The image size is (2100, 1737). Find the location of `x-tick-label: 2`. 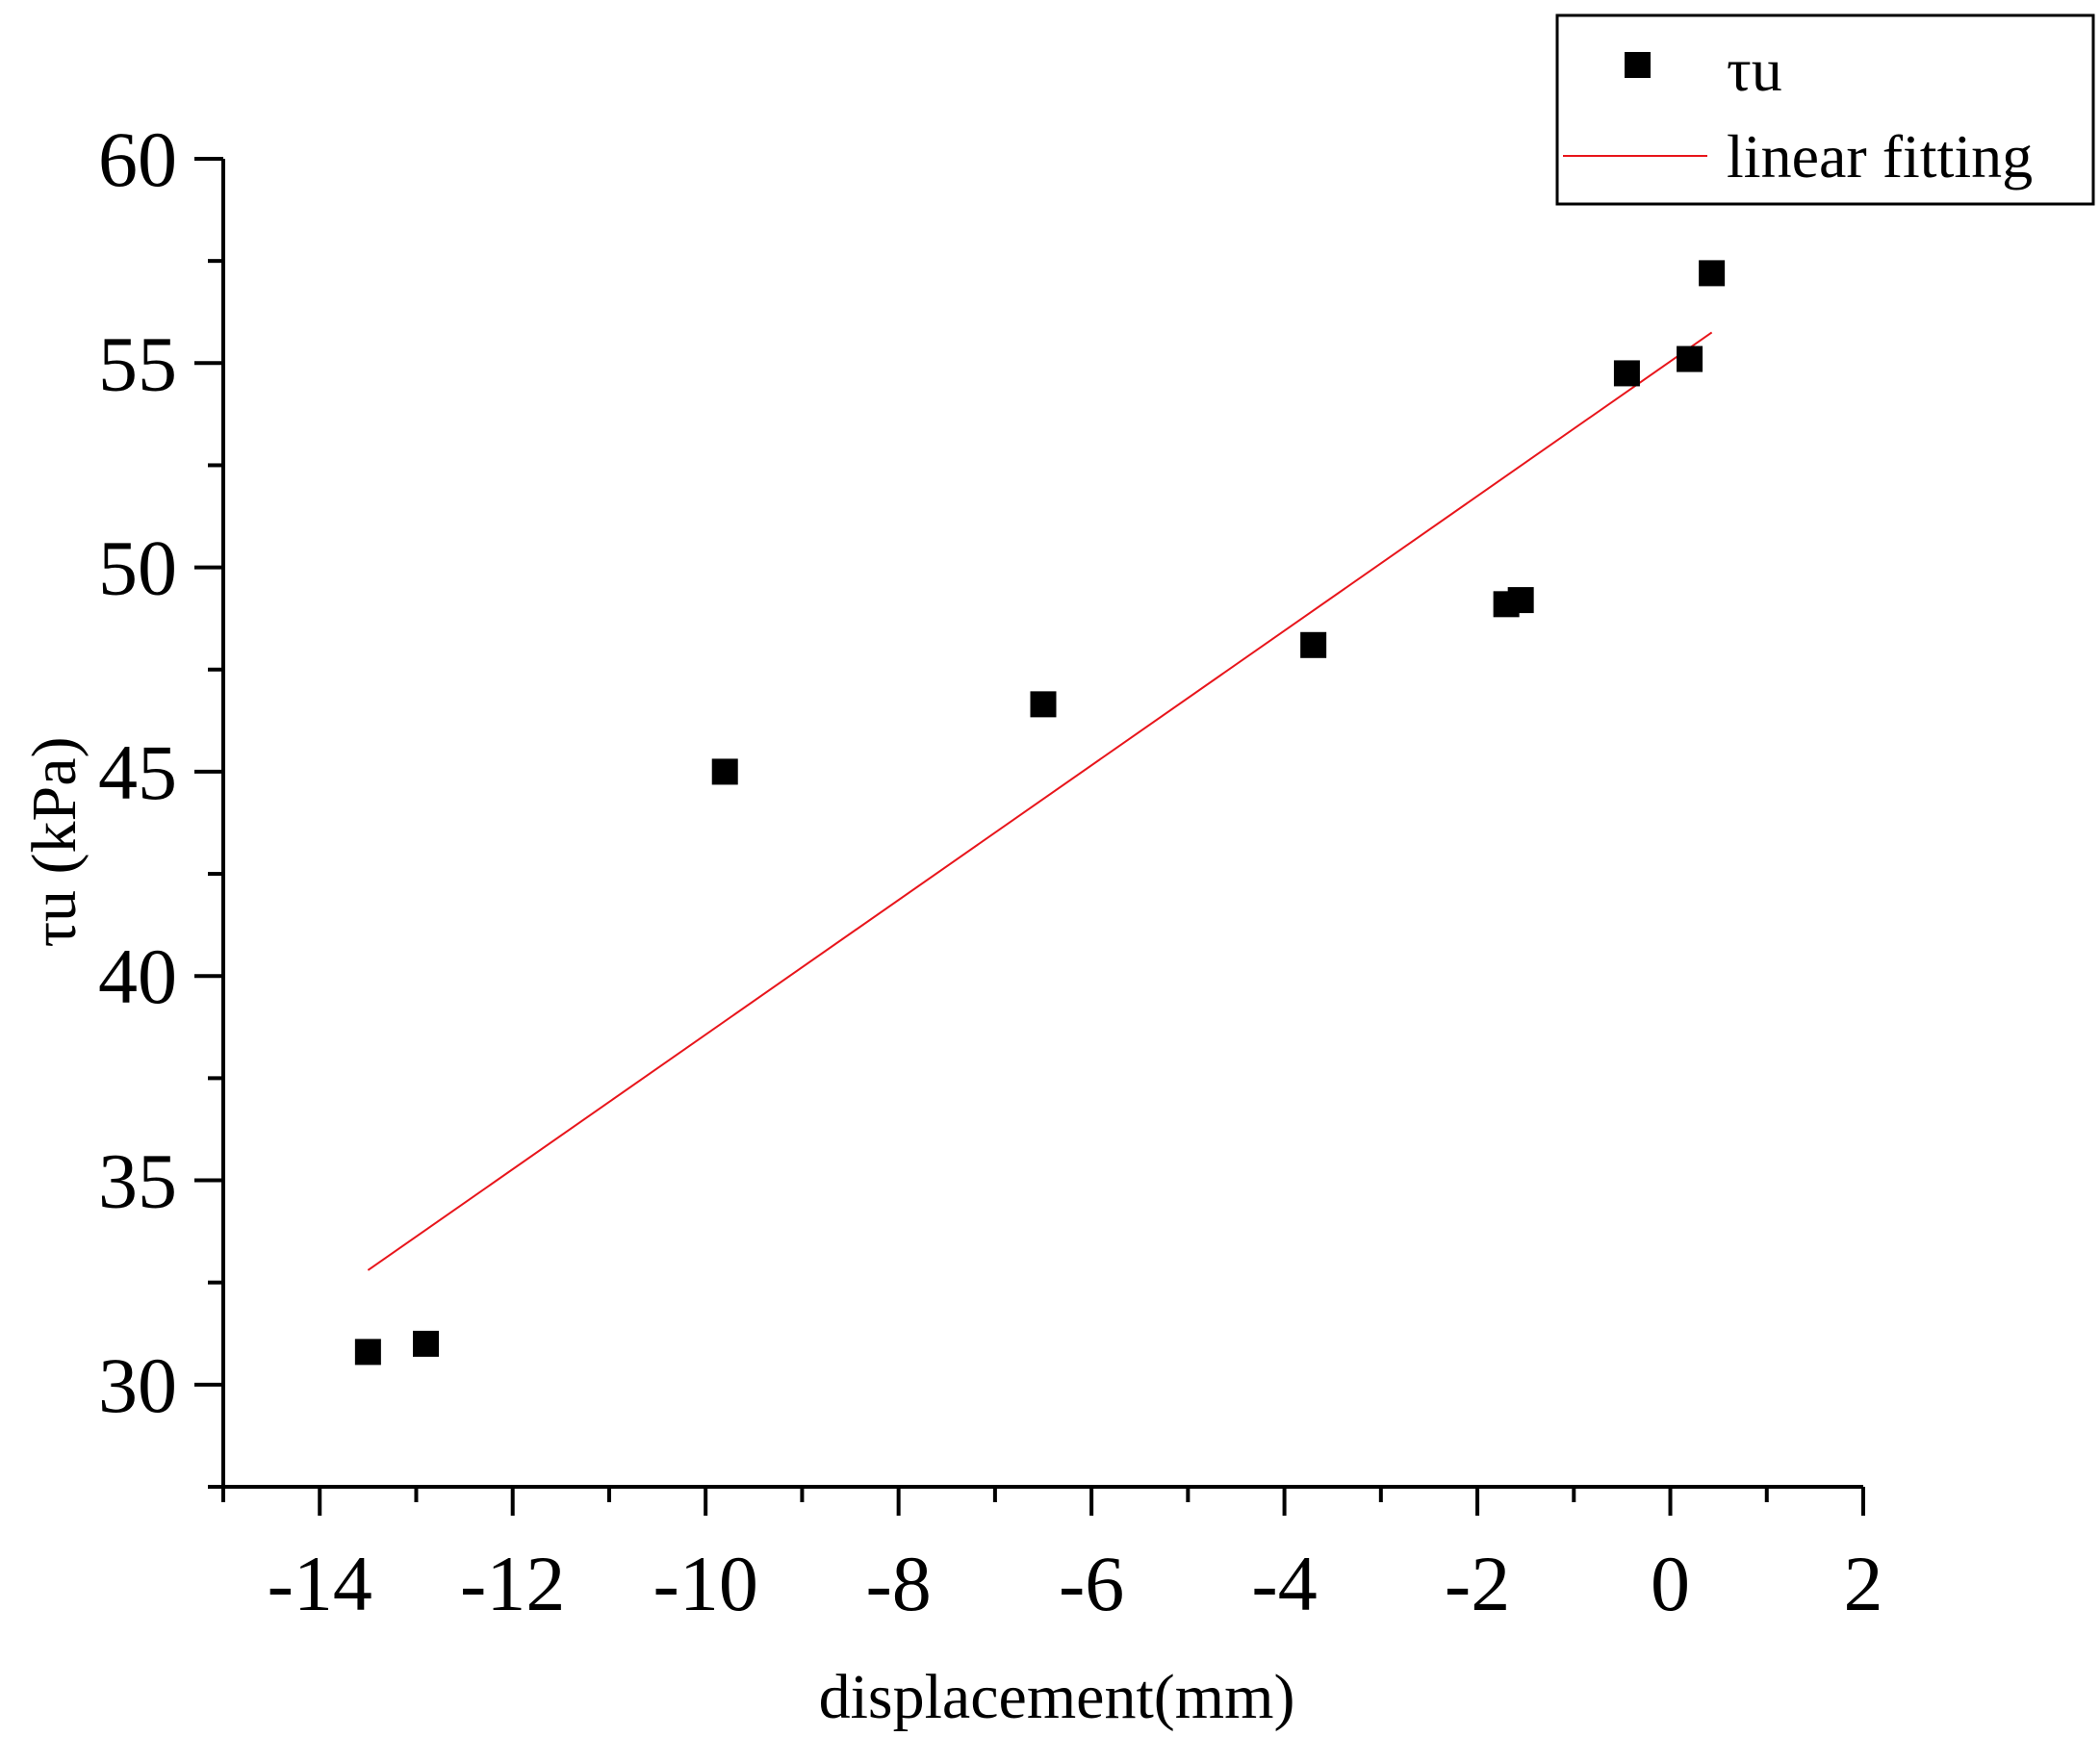

x-tick-label: 2 is located at coordinates (1863, 1583).